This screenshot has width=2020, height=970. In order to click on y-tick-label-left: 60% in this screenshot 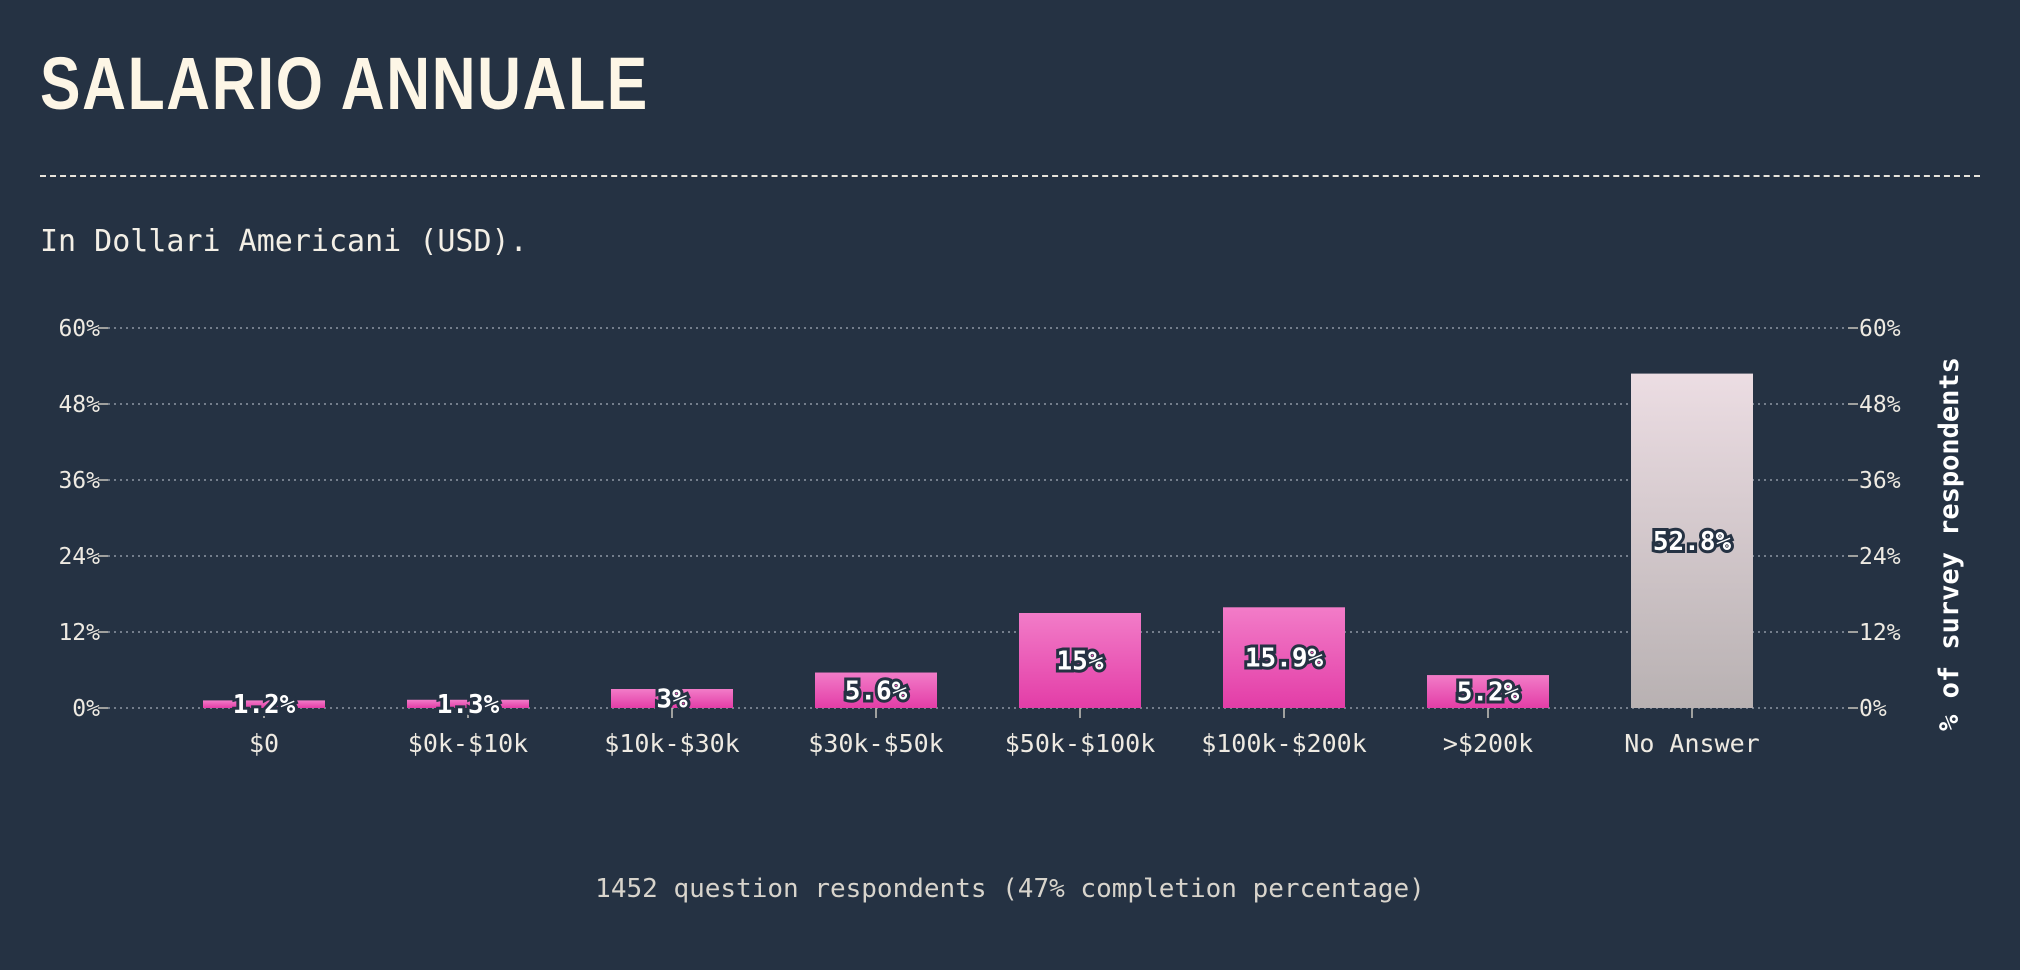, I will do `click(79, 329)`.